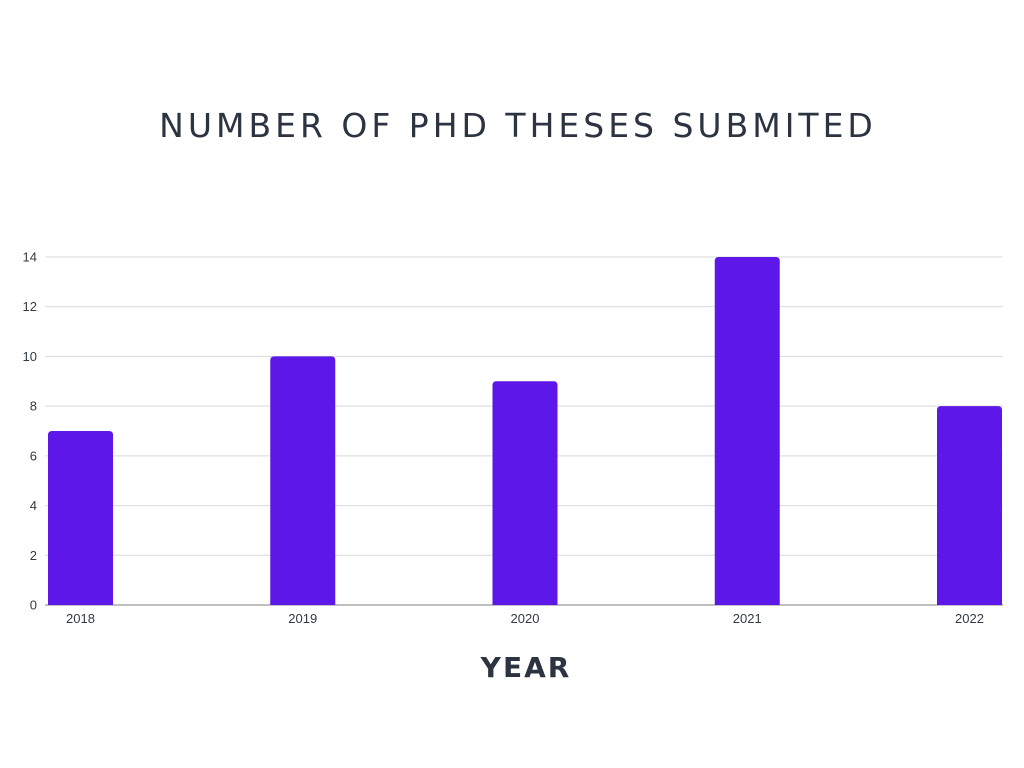 The image size is (1024, 768). What do you see at coordinates (80, 518) in the screenshot?
I see `bar-2018` at bounding box center [80, 518].